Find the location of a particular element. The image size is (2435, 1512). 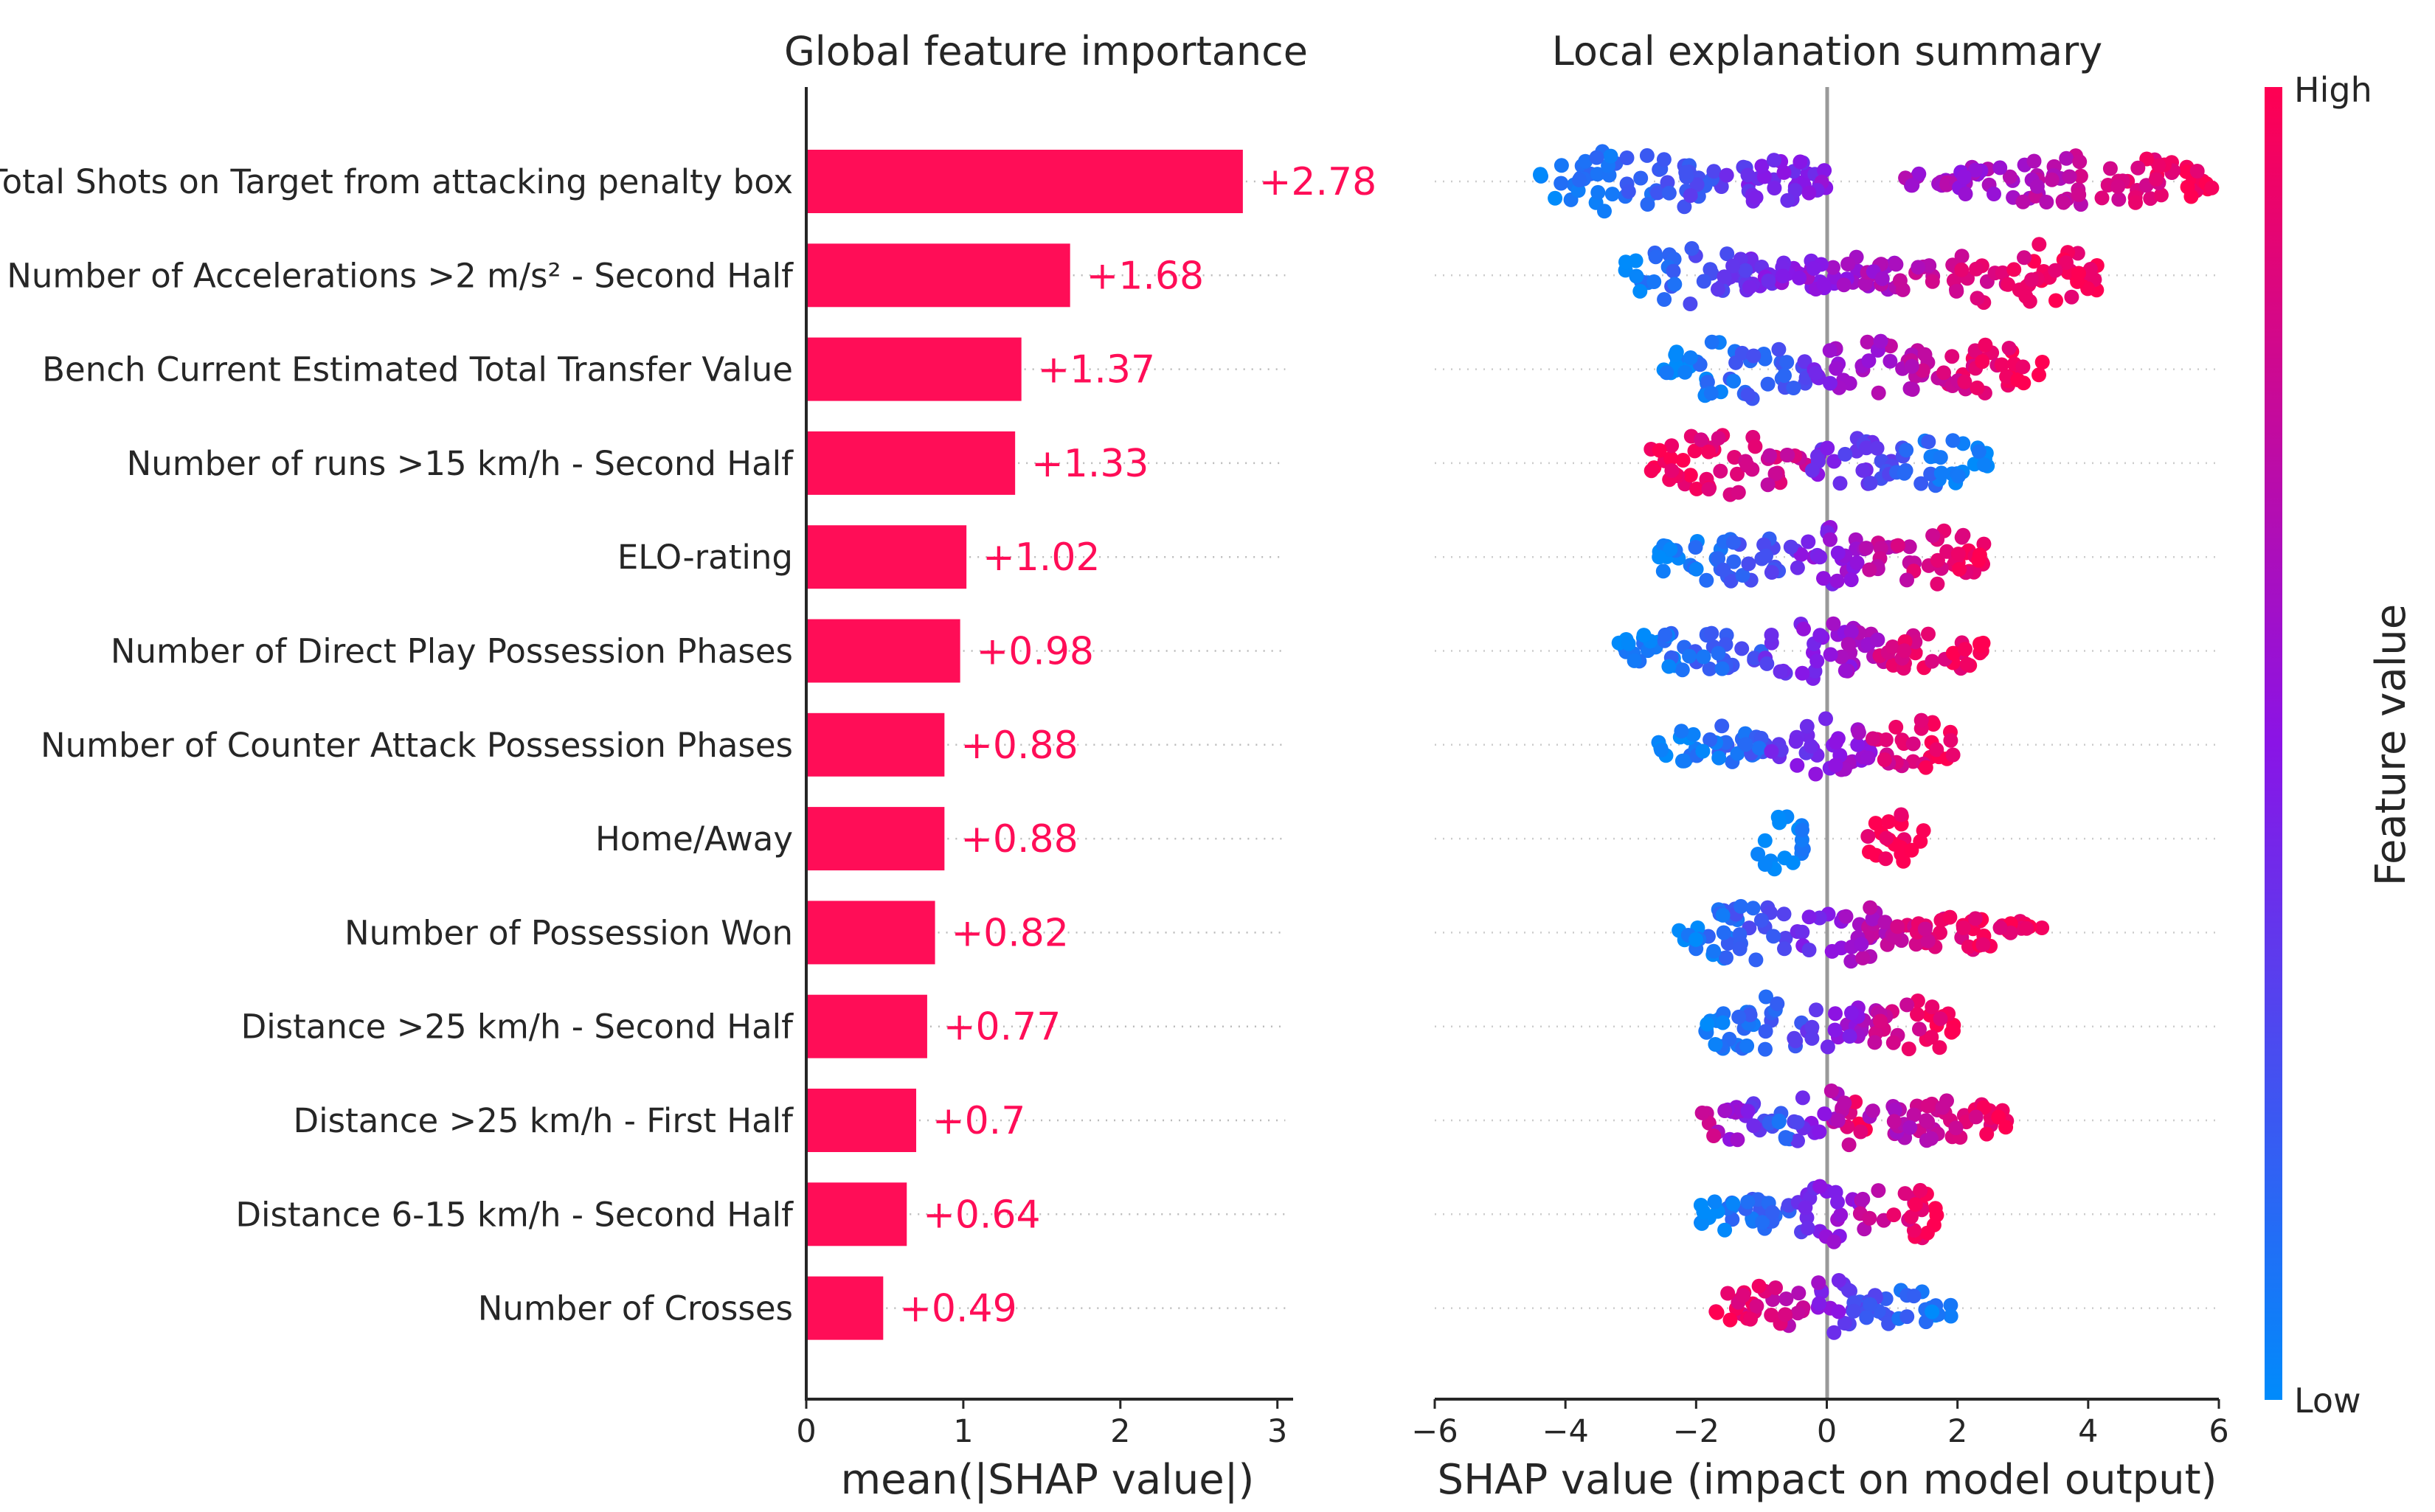

right-x-tick-label: −4 is located at coordinates (1565, 1431).